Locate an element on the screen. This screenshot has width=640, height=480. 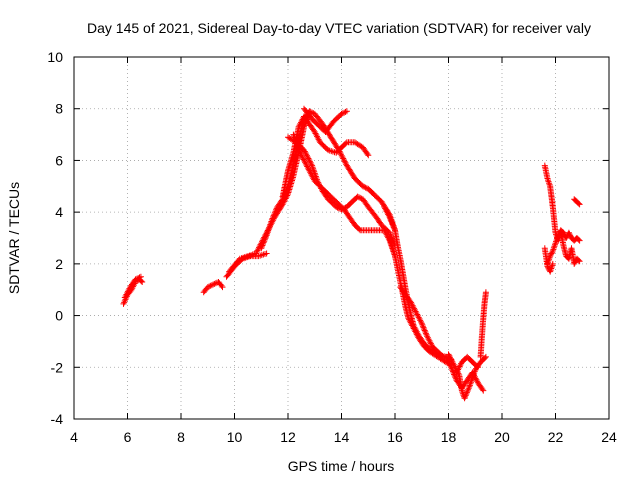
y-tick-label: 2 is located at coordinates (59, 264).